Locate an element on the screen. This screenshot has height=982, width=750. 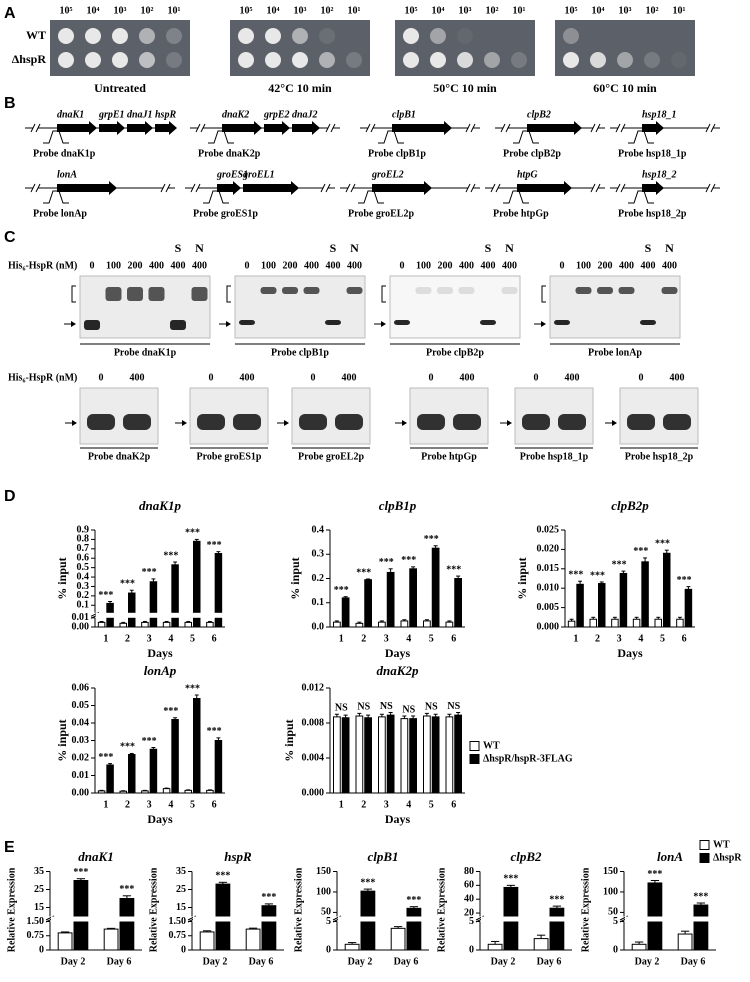
y-tick-label: 0.8 is located at coordinates (83, 539).